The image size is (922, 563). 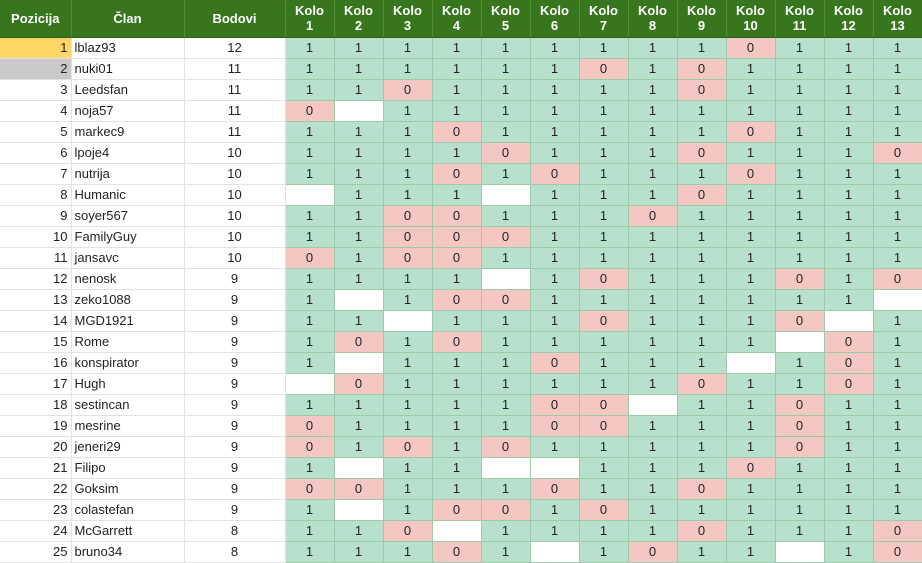 What do you see at coordinates (128, 195) in the screenshot?
I see `cell-member: Humanic` at bounding box center [128, 195].